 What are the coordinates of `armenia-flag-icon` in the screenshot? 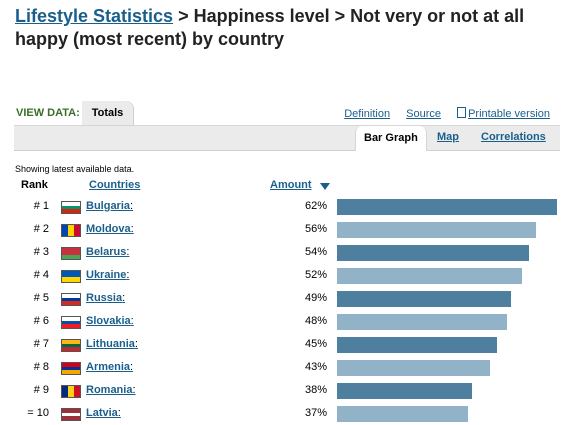 It's located at (71, 368).